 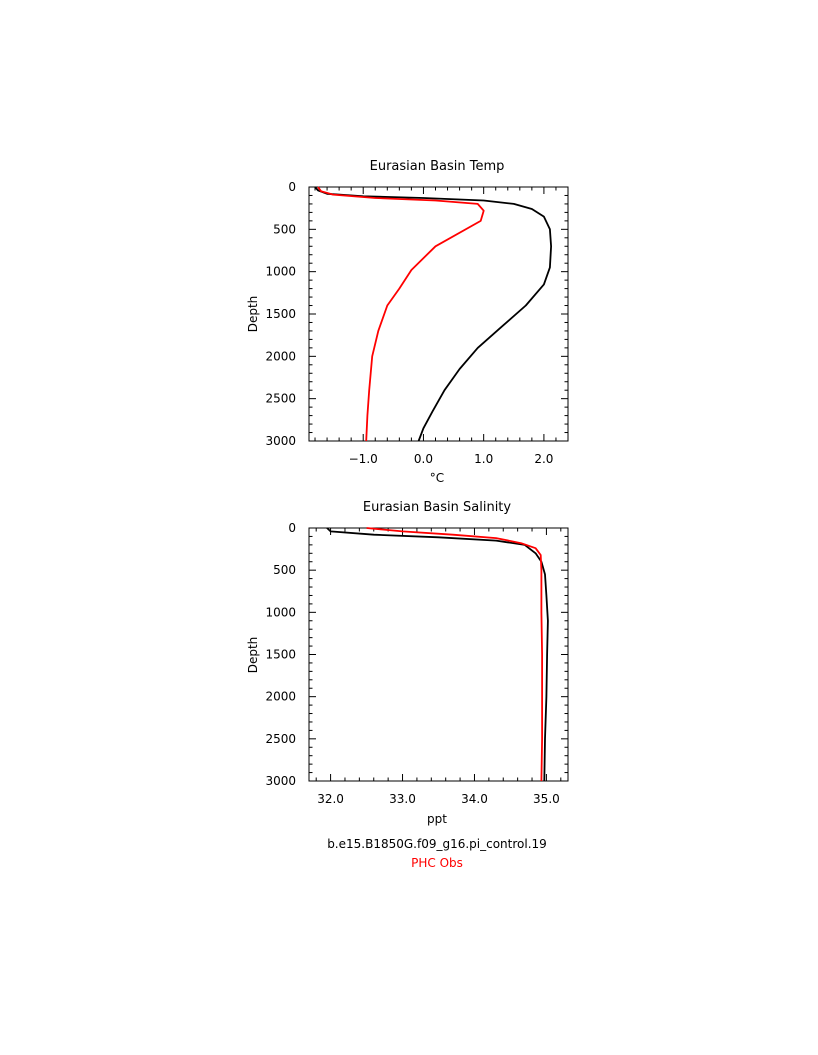 What do you see at coordinates (437, 844) in the screenshot?
I see `legend-case-name: b.e15.B1850G.f09_g16.pi_control.19` at bounding box center [437, 844].